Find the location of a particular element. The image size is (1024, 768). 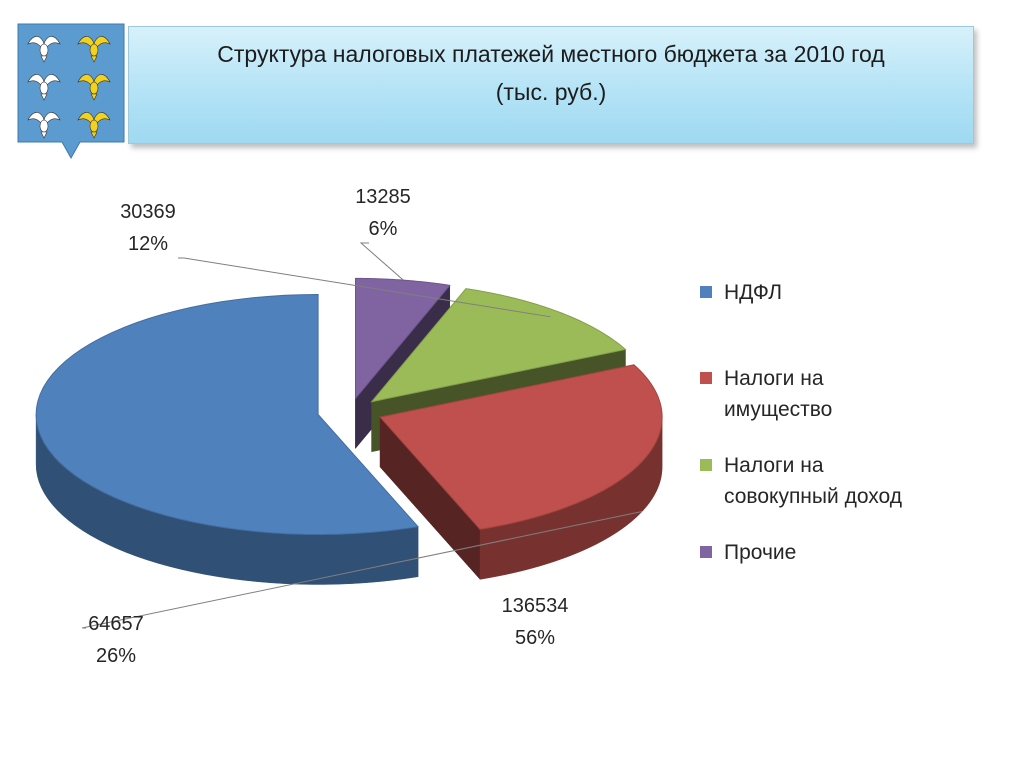

legend-label: имущество is located at coordinates (778, 409).